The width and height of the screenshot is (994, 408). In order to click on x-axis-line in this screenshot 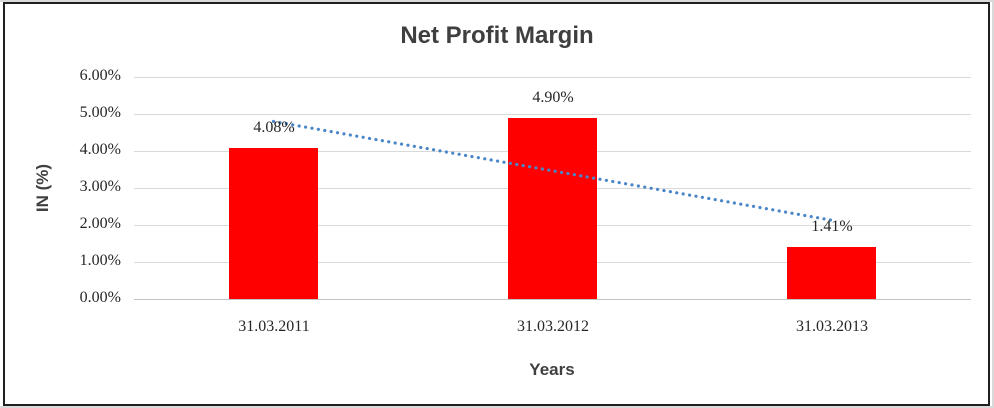, I will do `click(552, 299)`.